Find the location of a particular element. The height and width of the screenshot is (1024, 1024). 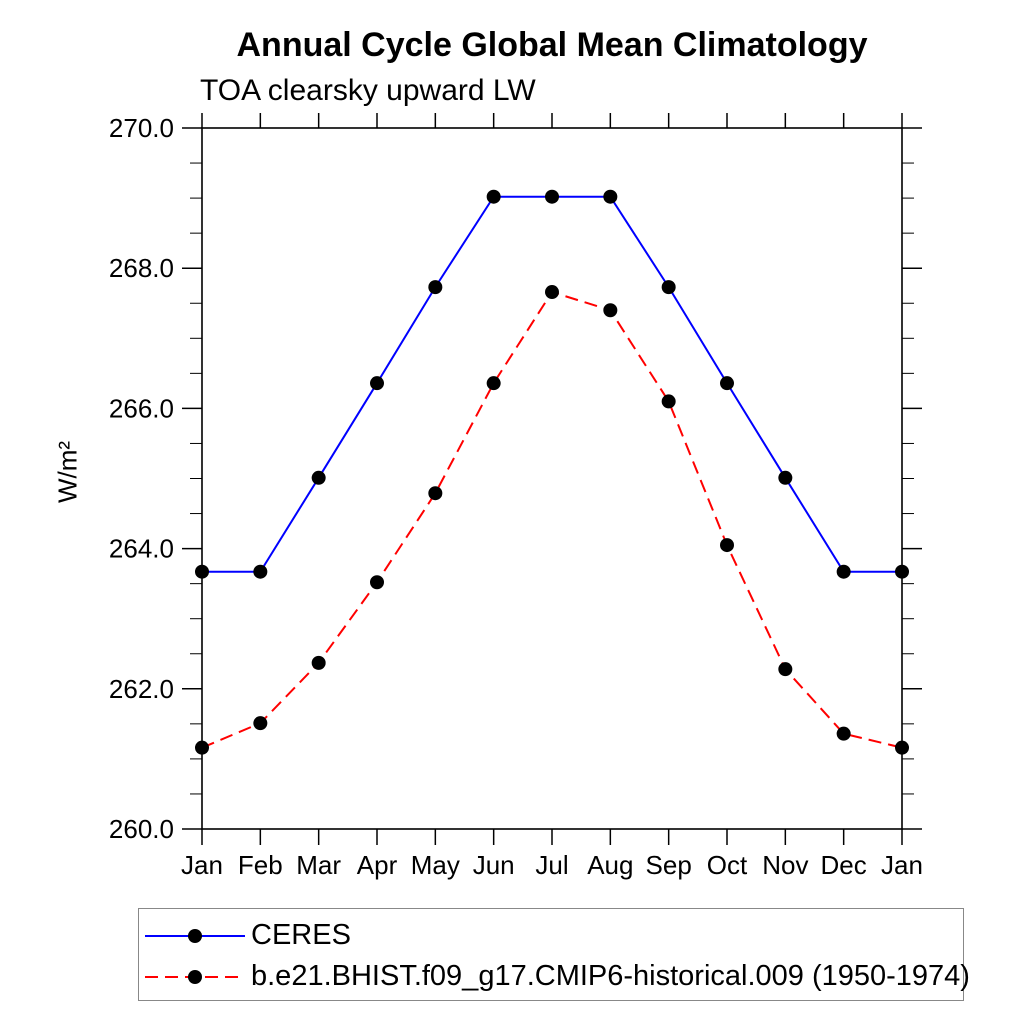

y-tick-label: 262.0 is located at coordinates (141, 689).